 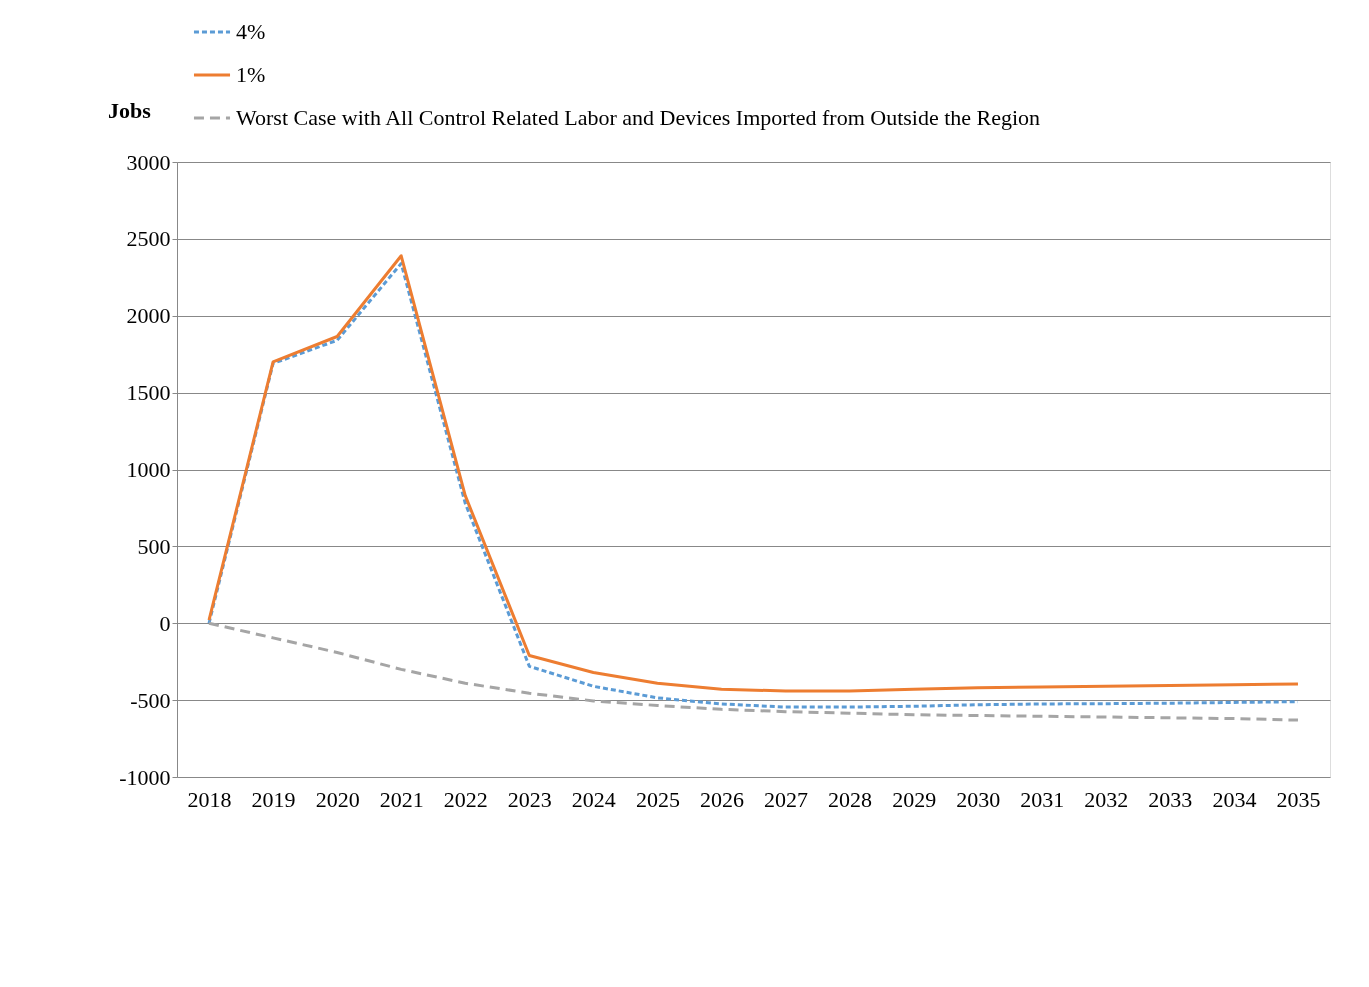 I want to click on y-tick-label: 0, so click(x=165, y=623).